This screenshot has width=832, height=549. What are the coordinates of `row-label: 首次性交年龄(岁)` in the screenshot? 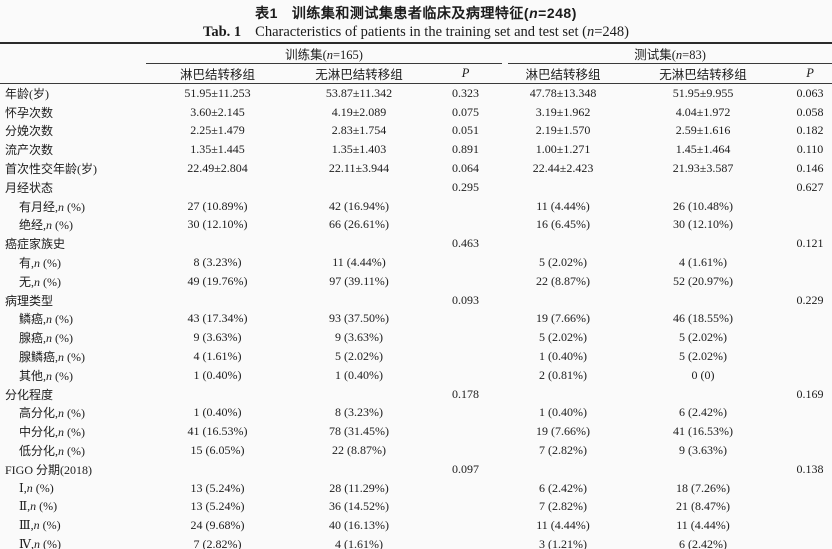 It's located at (51, 169).